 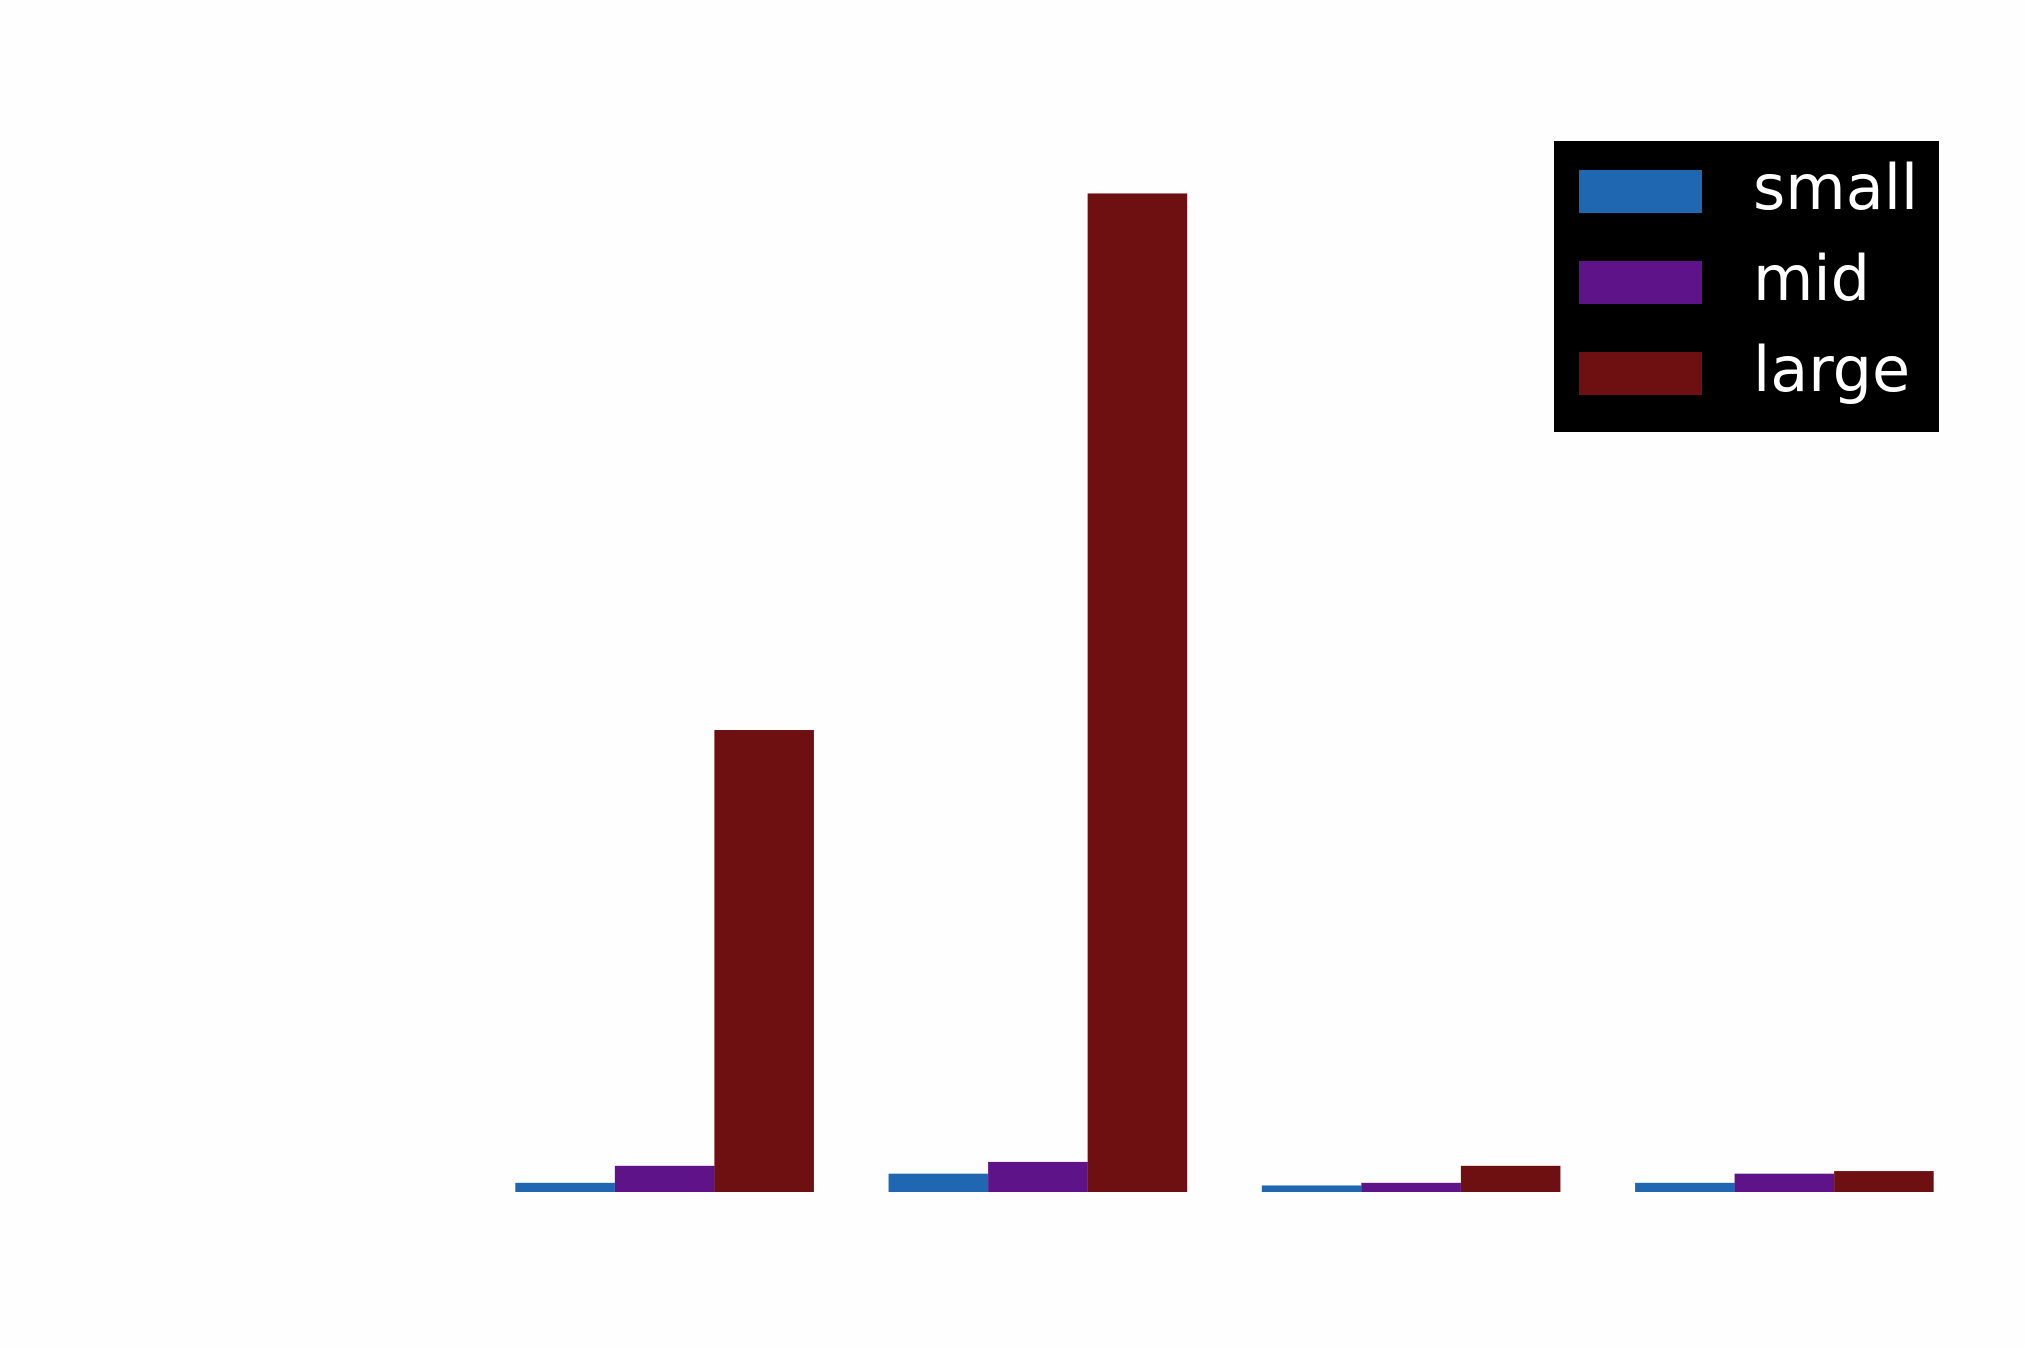 What do you see at coordinates (1835, 187) in the screenshot?
I see `legend-label: small` at bounding box center [1835, 187].